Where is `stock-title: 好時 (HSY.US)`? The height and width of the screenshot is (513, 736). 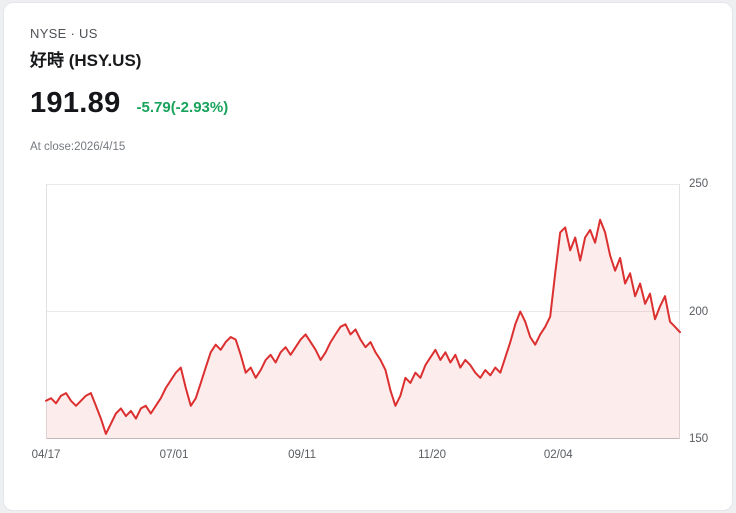
stock-title: 好時 (HSY.US) is located at coordinates (86, 60).